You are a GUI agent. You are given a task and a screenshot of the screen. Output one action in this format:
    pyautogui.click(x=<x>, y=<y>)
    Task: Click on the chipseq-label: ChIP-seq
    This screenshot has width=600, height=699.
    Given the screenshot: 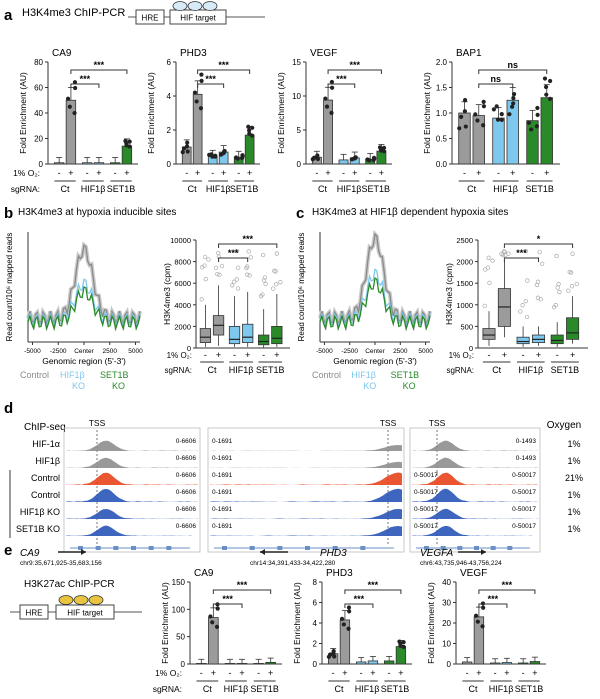 What is the action you would take?
    pyautogui.click(x=45, y=427)
    